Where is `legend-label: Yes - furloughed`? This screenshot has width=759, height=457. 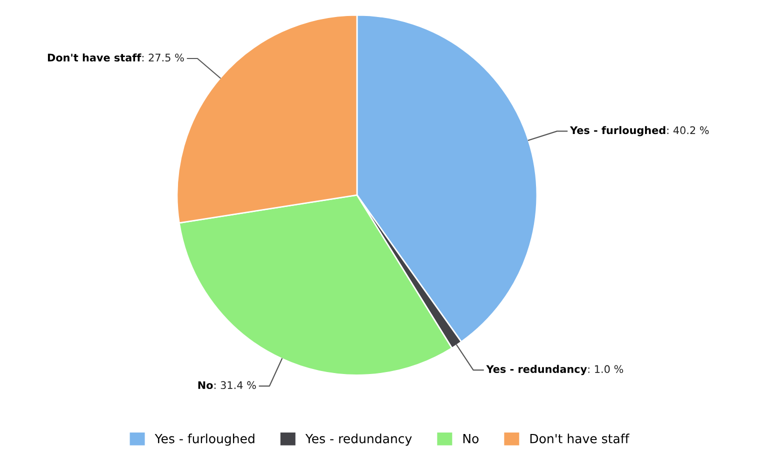
legend-label: Yes - furloughed is located at coordinates (204, 440).